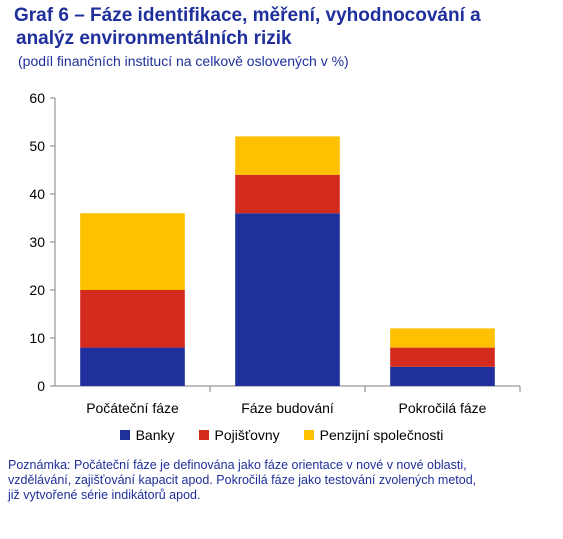 The image size is (563, 539). I want to click on legend-item: Banky, so click(147, 435).